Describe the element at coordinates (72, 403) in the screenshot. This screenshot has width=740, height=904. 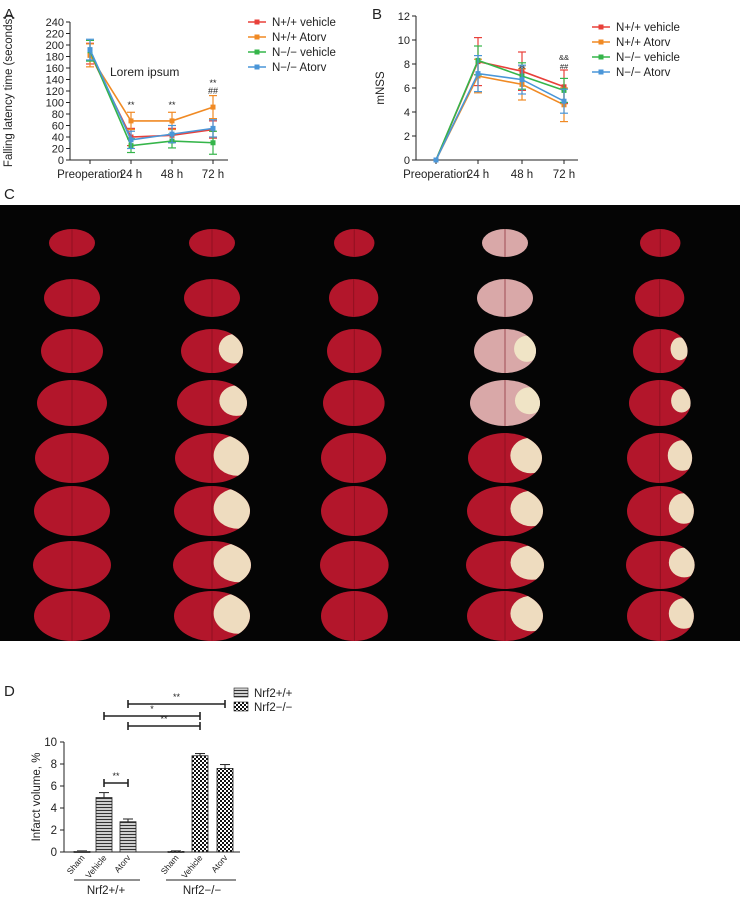
I see `brain-slice-c1-r4` at that location.